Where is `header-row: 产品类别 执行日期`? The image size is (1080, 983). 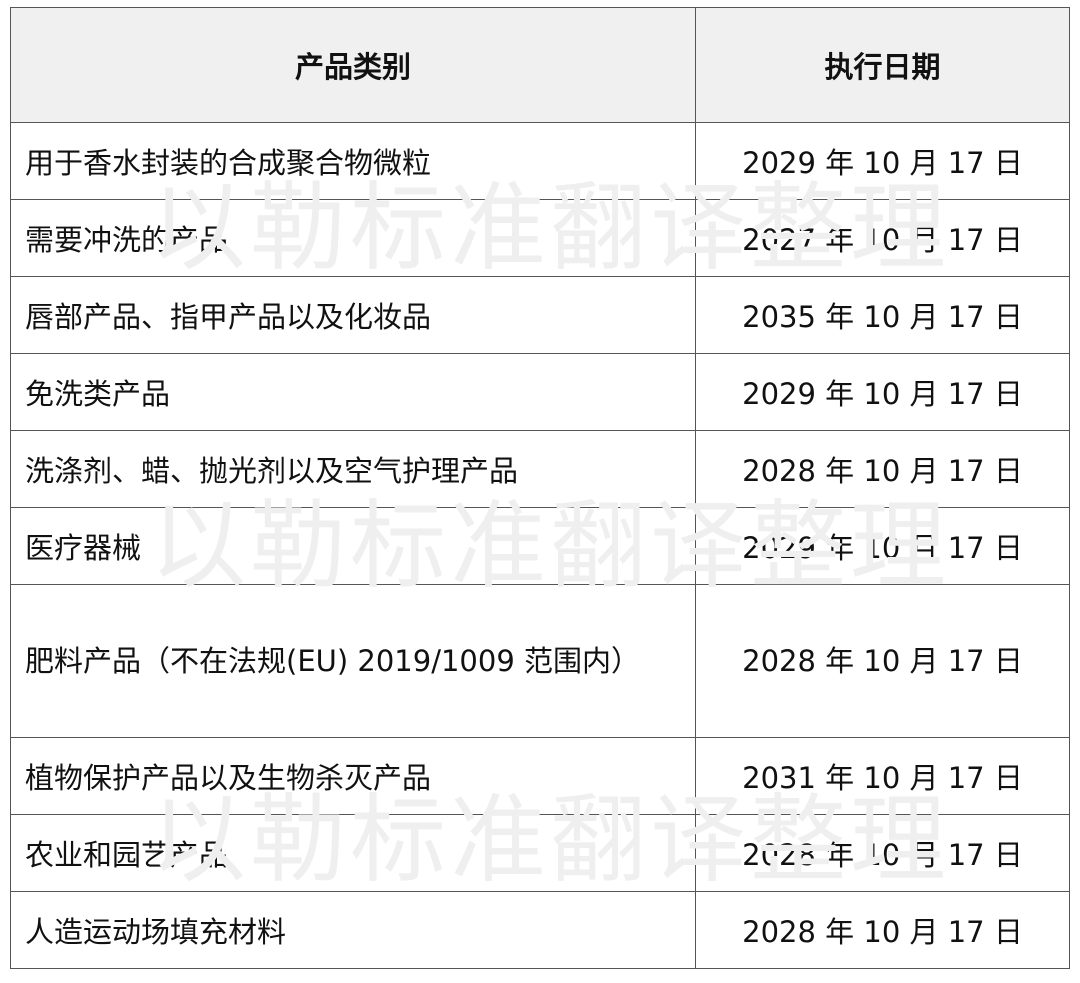
header-row: 产品类别 执行日期 is located at coordinates (540, 65).